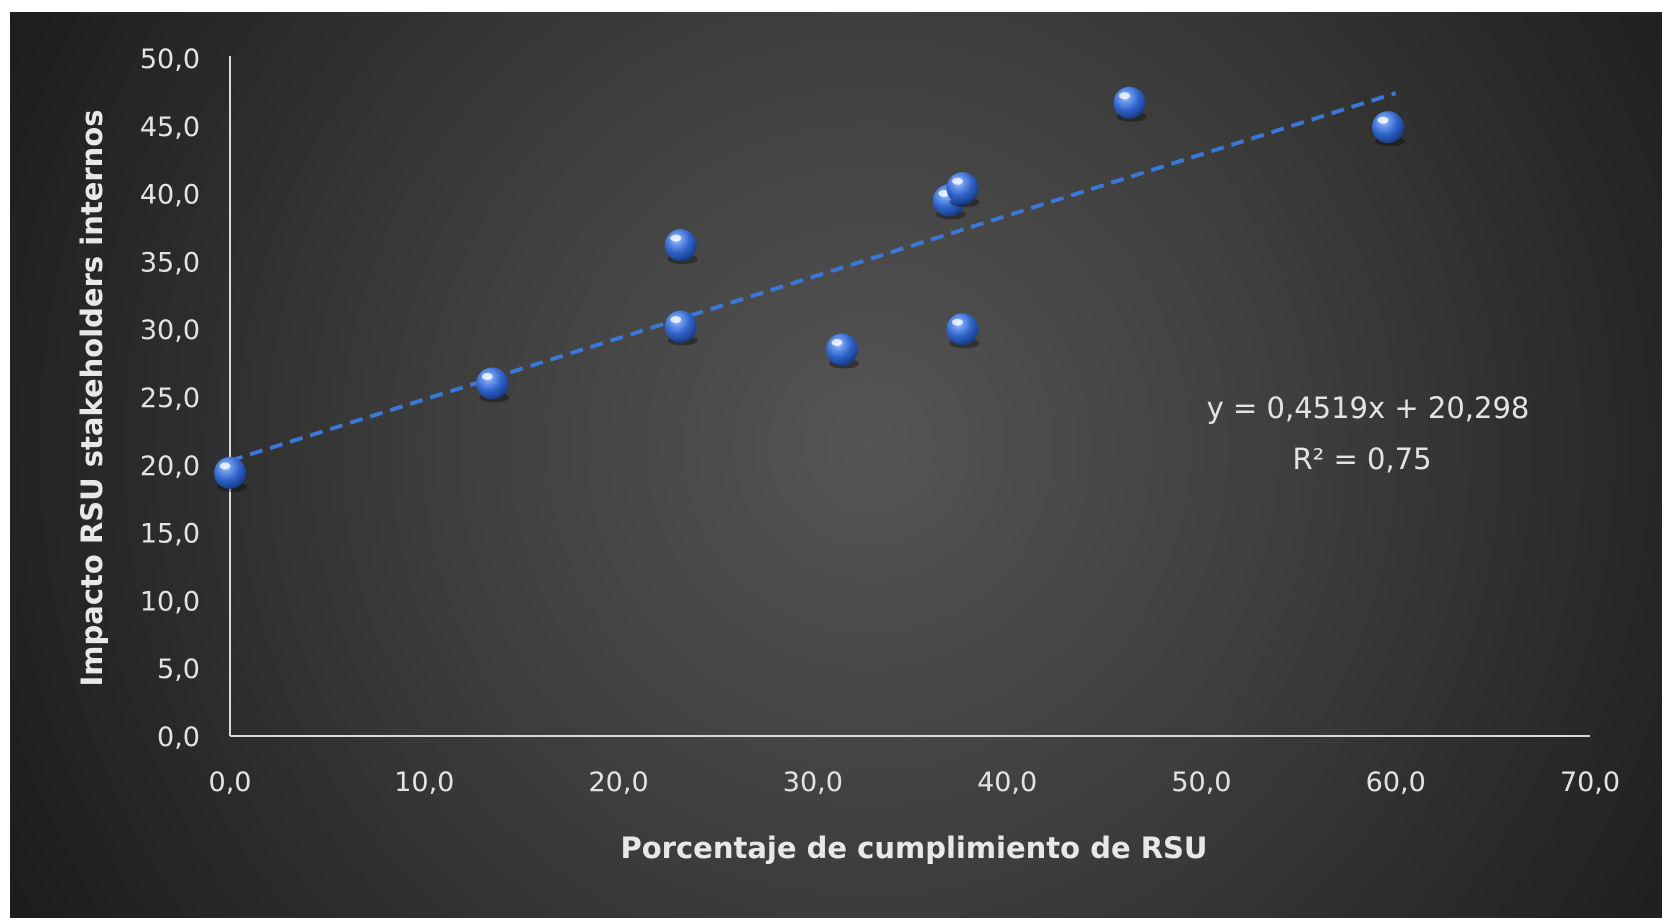 Image resolution: width=1662 pixels, height=918 pixels. What do you see at coordinates (1361, 459) in the screenshot?
I see `trendline-r2: R² = 0,75` at bounding box center [1361, 459].